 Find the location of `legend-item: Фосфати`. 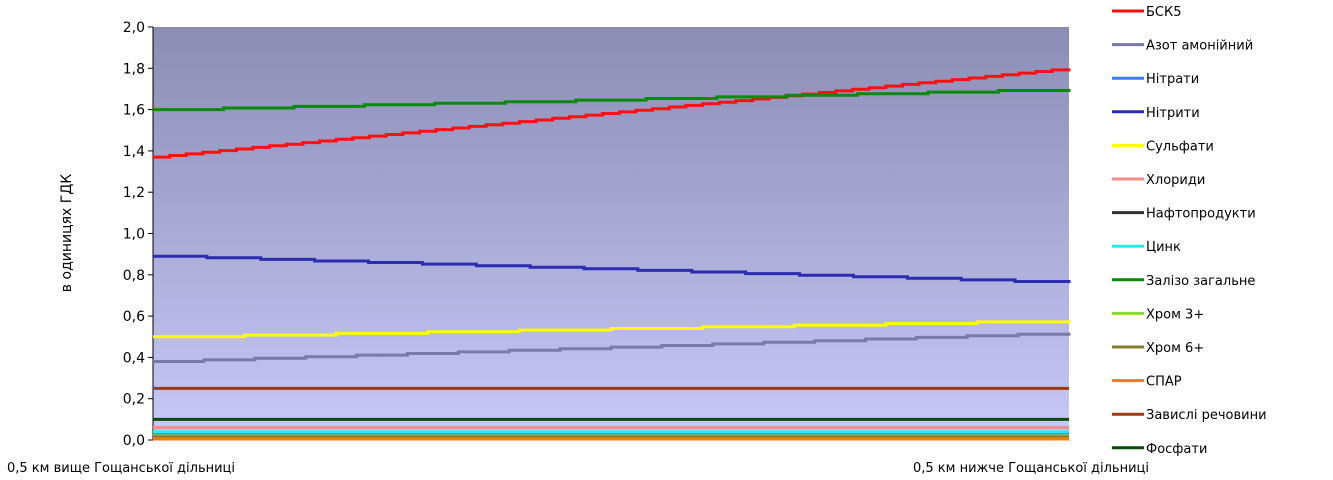

legend-item: Фосфати is located at coordinates (1159, 449).